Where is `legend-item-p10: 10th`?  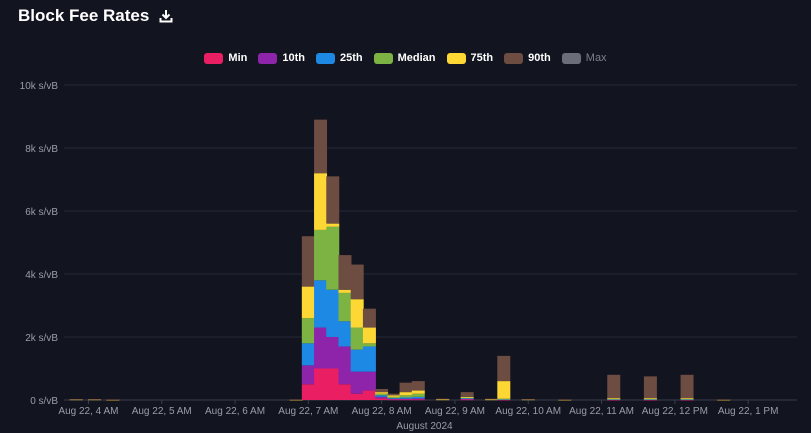 legend-item-p10: 10th is located at coordinates (281, 58).